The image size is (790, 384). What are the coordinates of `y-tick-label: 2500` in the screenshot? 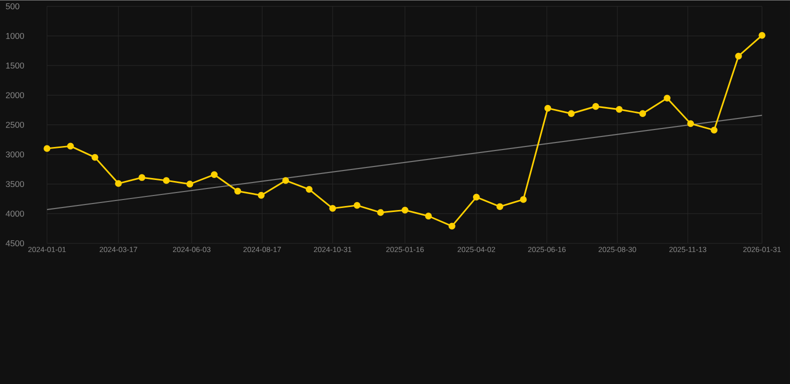 It's located at (15, 125).